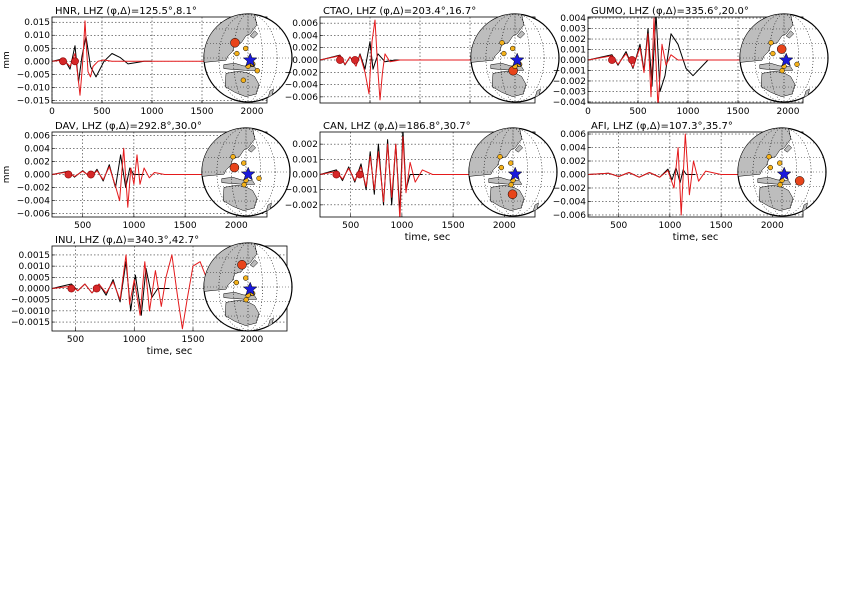  Describe the element at coordinates (30, 312) in the screenshot. I see `y-tick-label: −0.0010` at that location.